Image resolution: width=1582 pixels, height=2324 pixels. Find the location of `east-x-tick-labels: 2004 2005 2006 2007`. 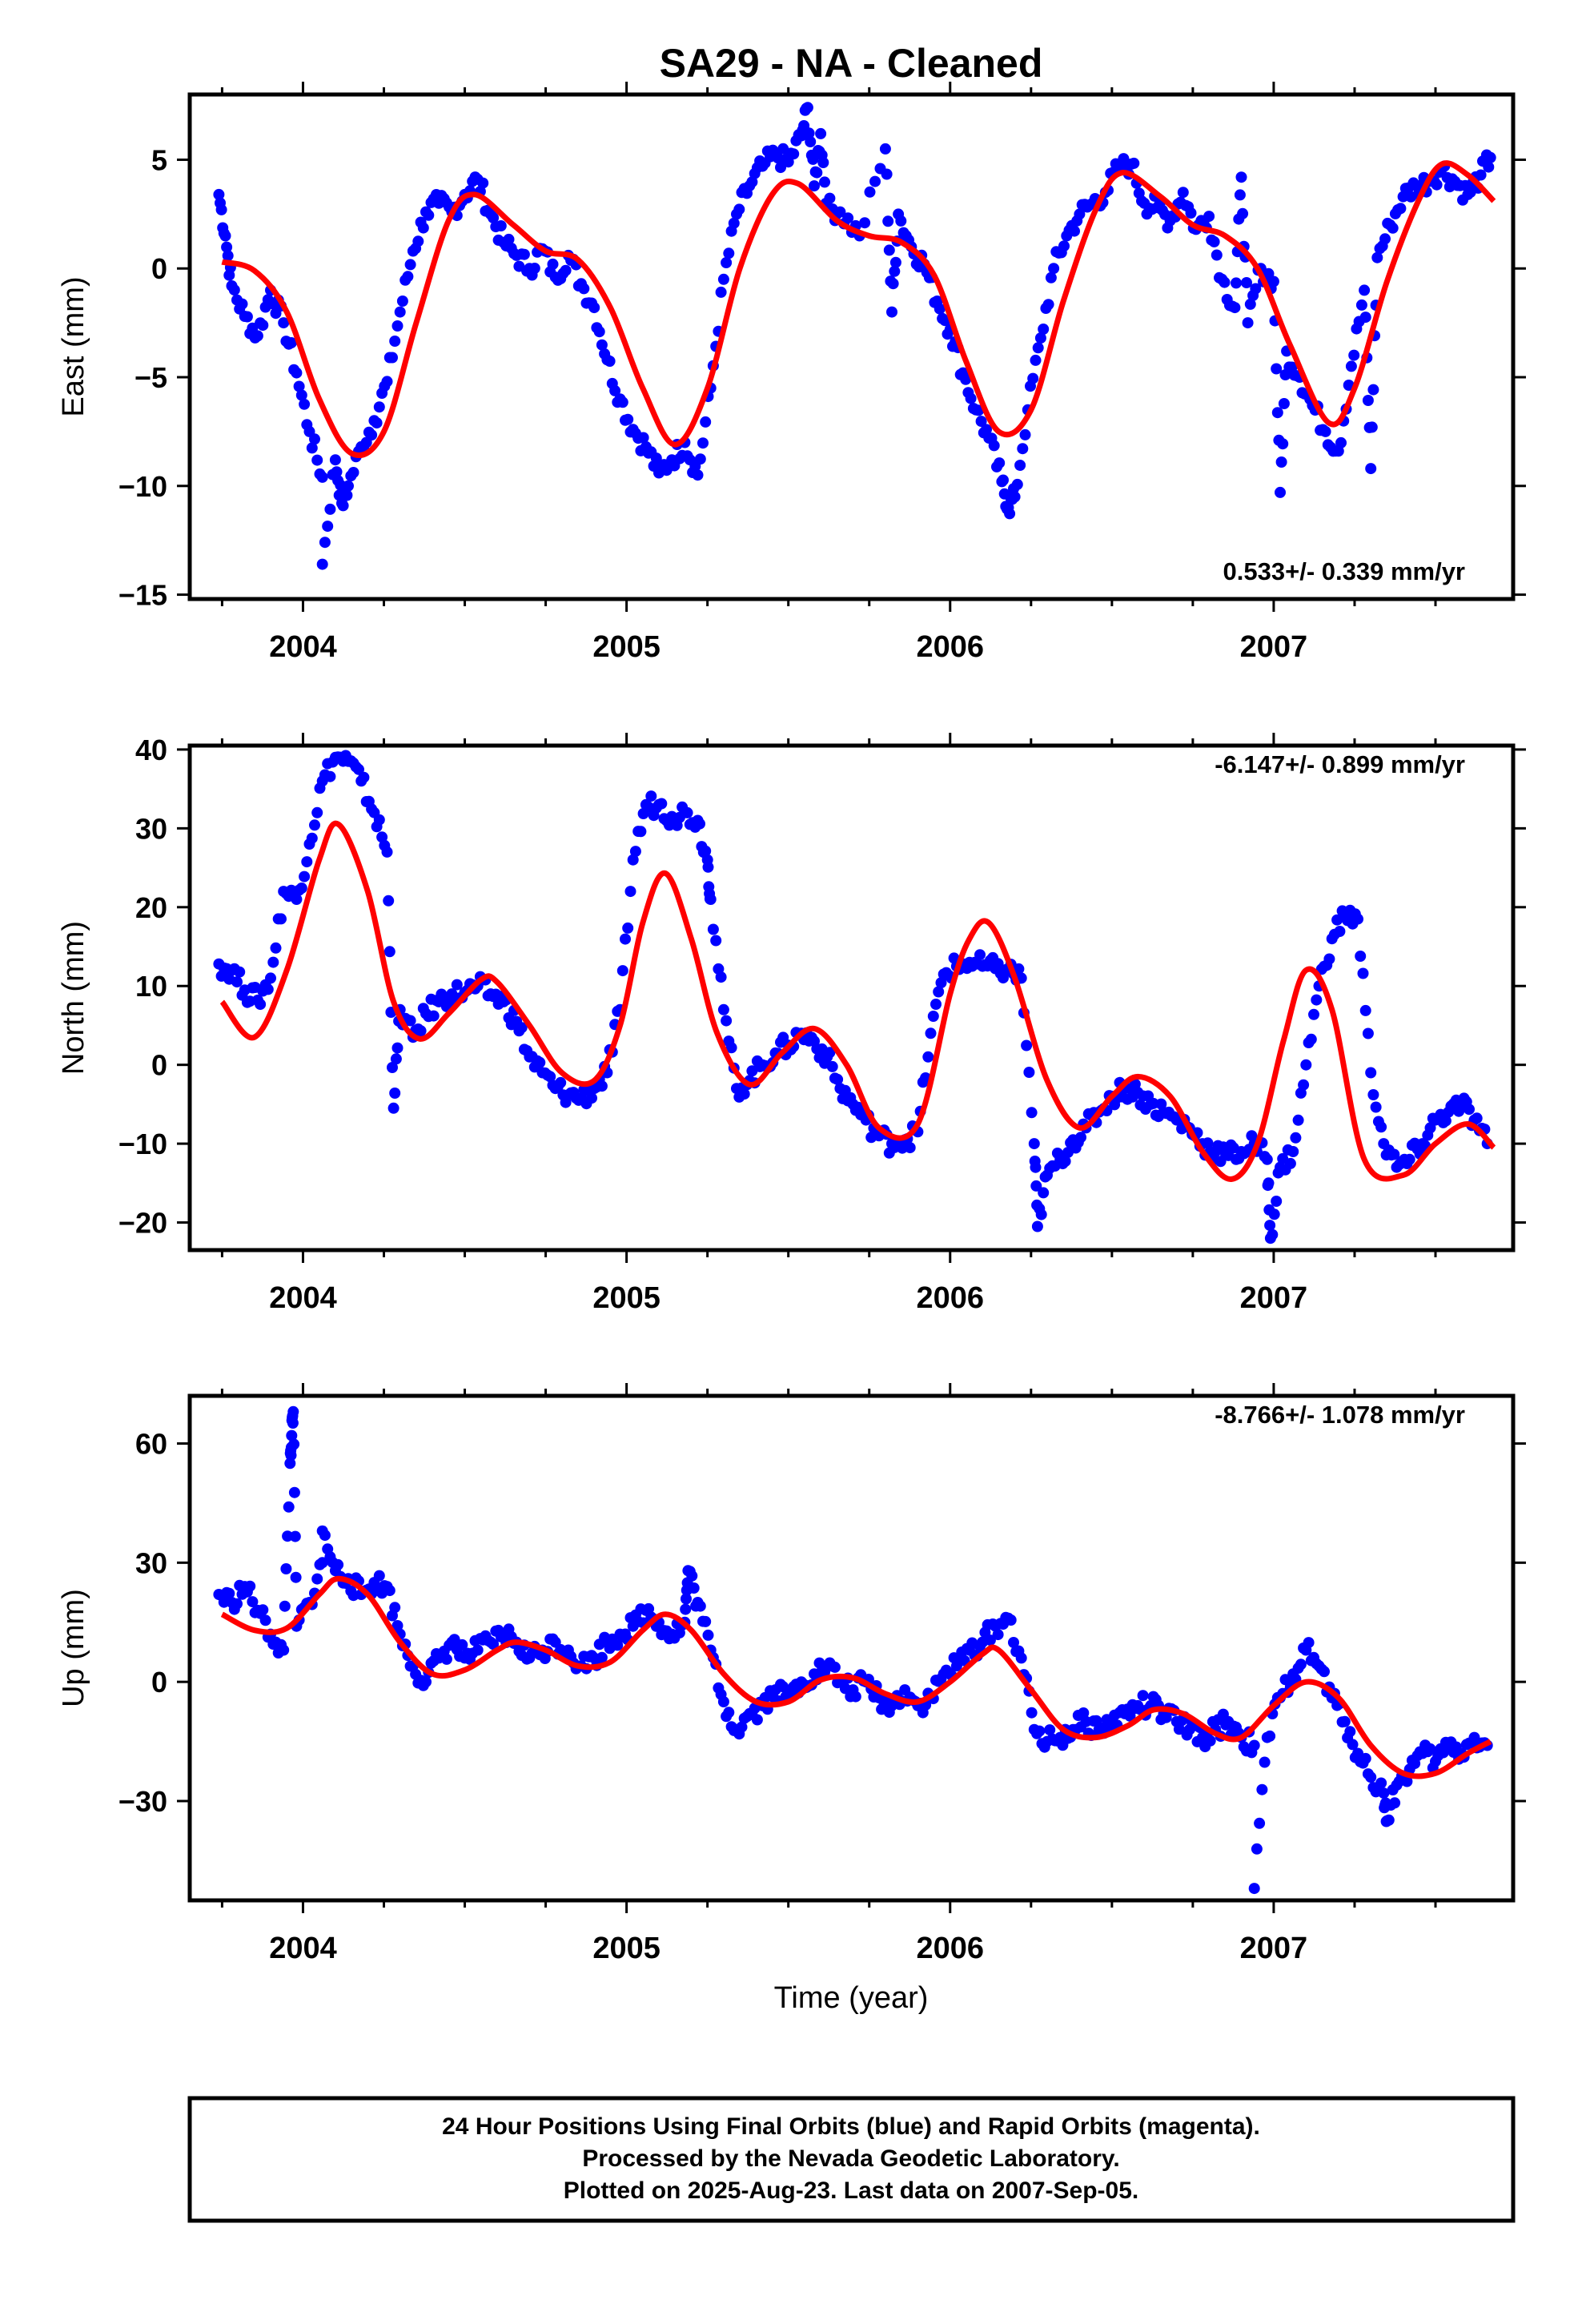

east-x-tick-labels: 2004 2005 2006 2007 is located at coordinates (788, 647).